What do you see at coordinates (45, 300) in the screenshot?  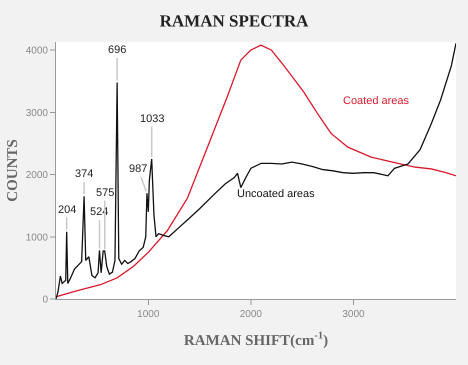 I see `y-tick-label: 0` at bounding box center [45, 300].